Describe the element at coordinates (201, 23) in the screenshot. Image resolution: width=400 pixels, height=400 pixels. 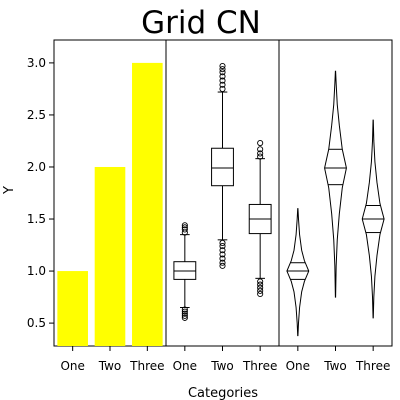
I see `chart-title: Grid CN` at that location.